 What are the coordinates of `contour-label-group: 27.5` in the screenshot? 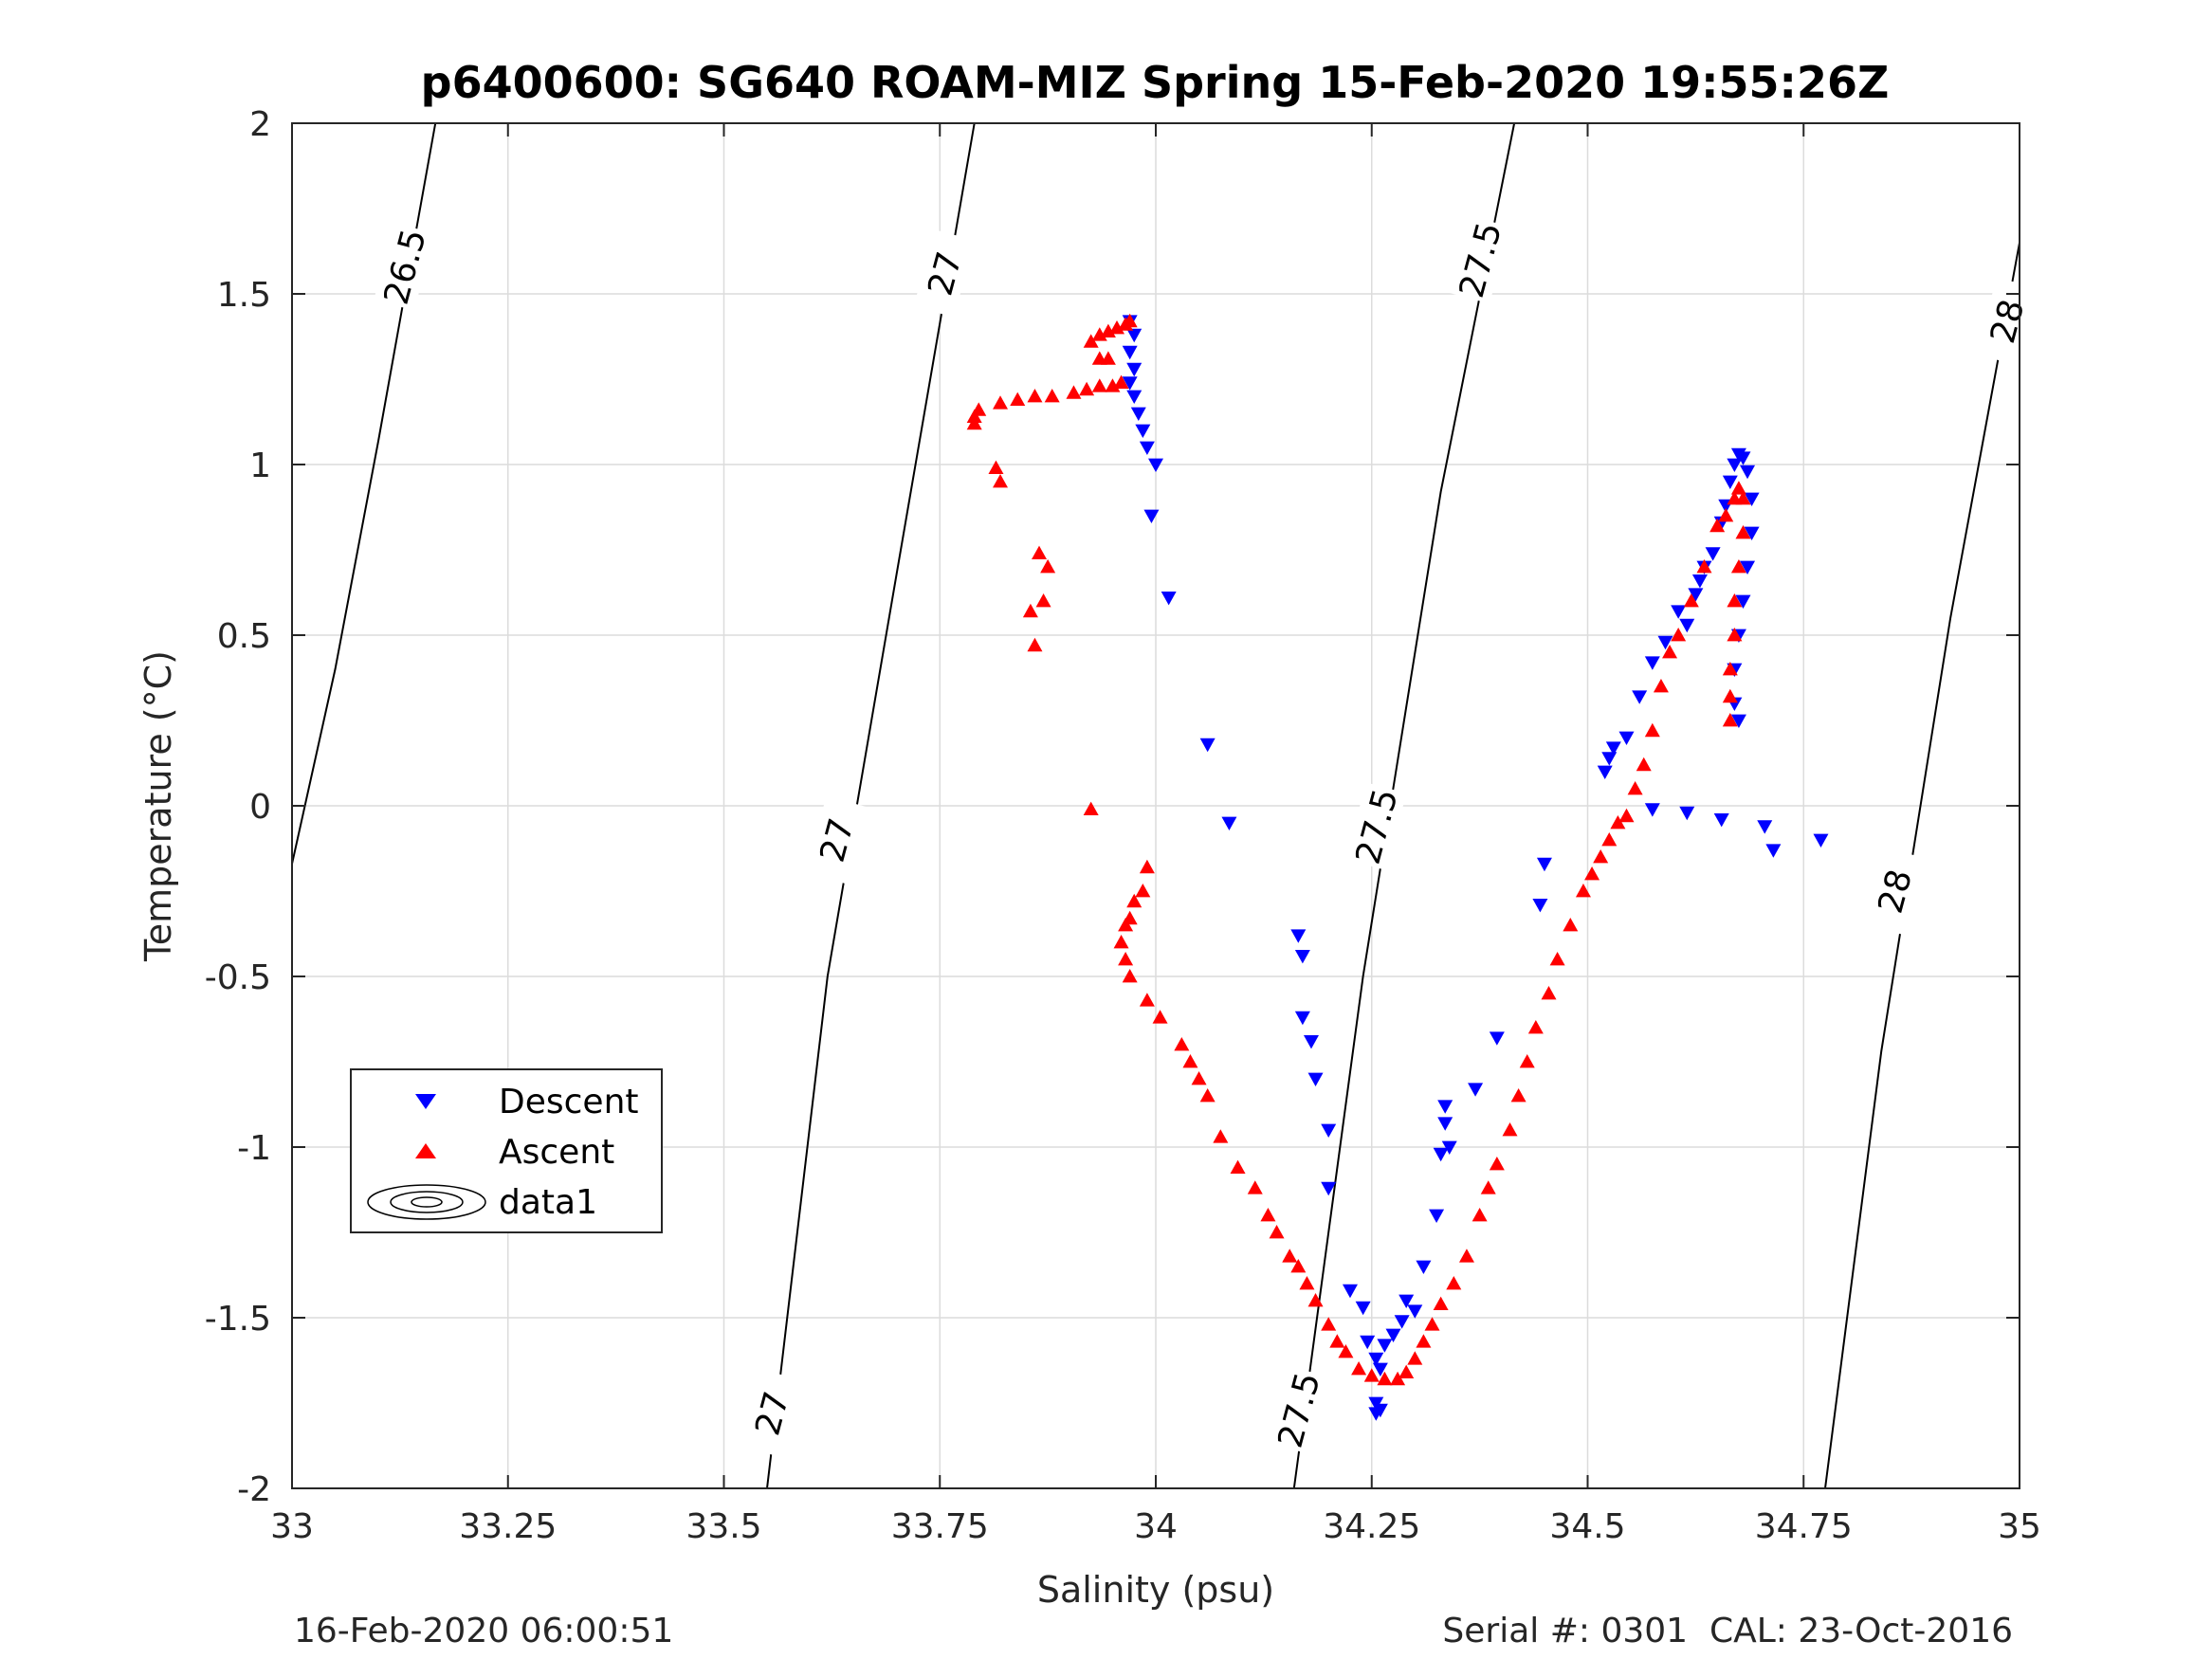 It's located at (1479, 259).